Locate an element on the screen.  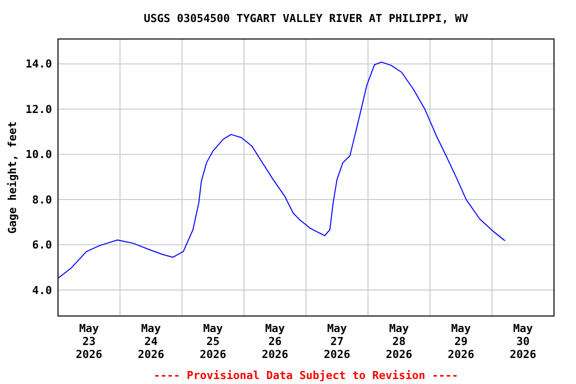
x-tick-label: May 23 2026 is located at coordinates (89, 341).